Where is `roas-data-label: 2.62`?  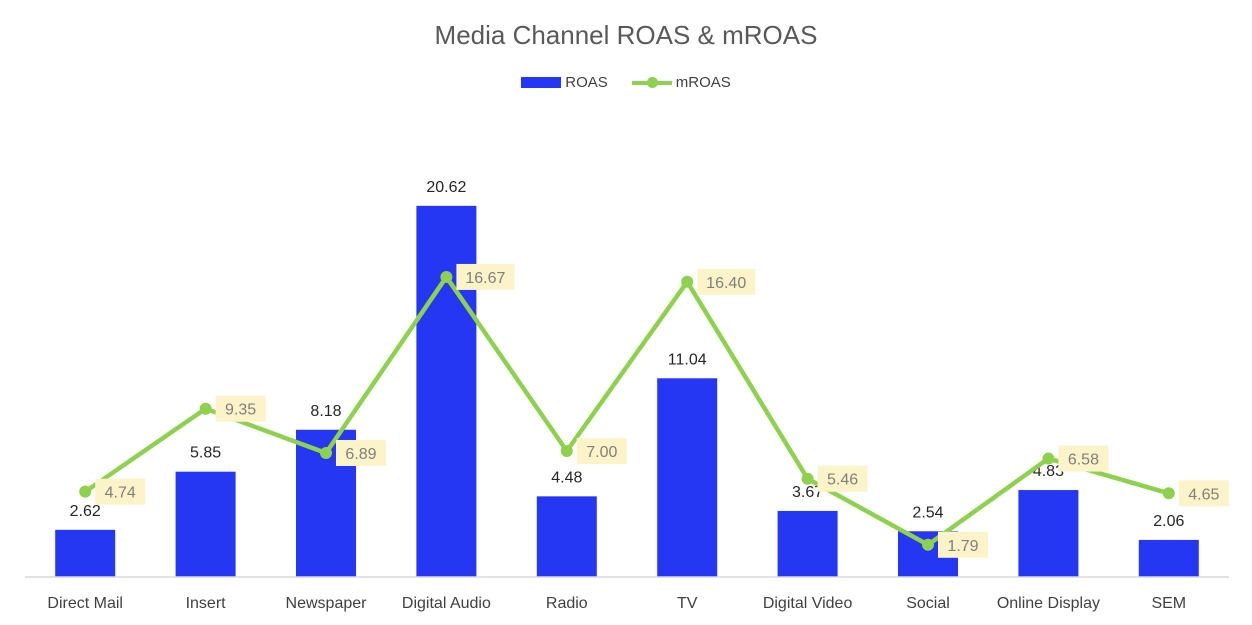
roas-data-label: 2.62 is located at coordinates (85, 511).